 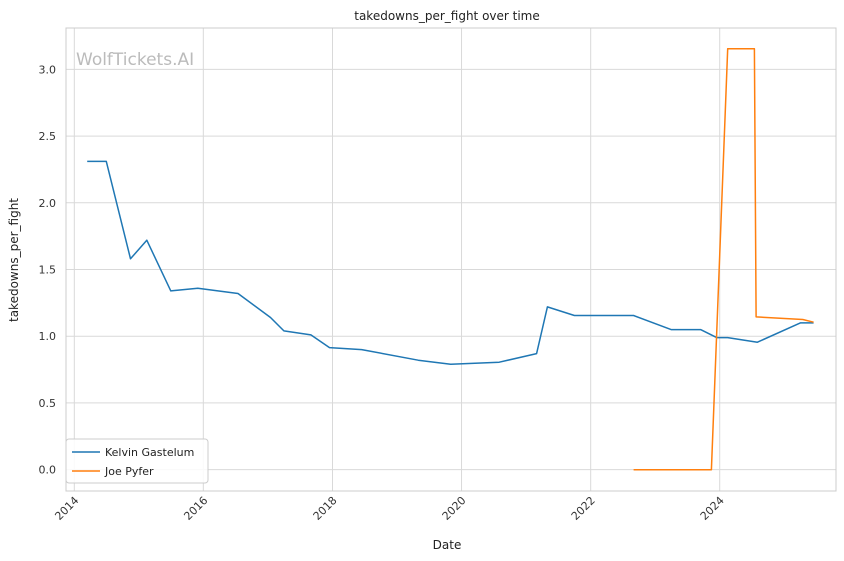 What do you see at coordinates (149, 452) in the screenshot?
I see `legend-label-kelvin-gastelum: Kelvin Gastelum` at bounding box center [149, 452].